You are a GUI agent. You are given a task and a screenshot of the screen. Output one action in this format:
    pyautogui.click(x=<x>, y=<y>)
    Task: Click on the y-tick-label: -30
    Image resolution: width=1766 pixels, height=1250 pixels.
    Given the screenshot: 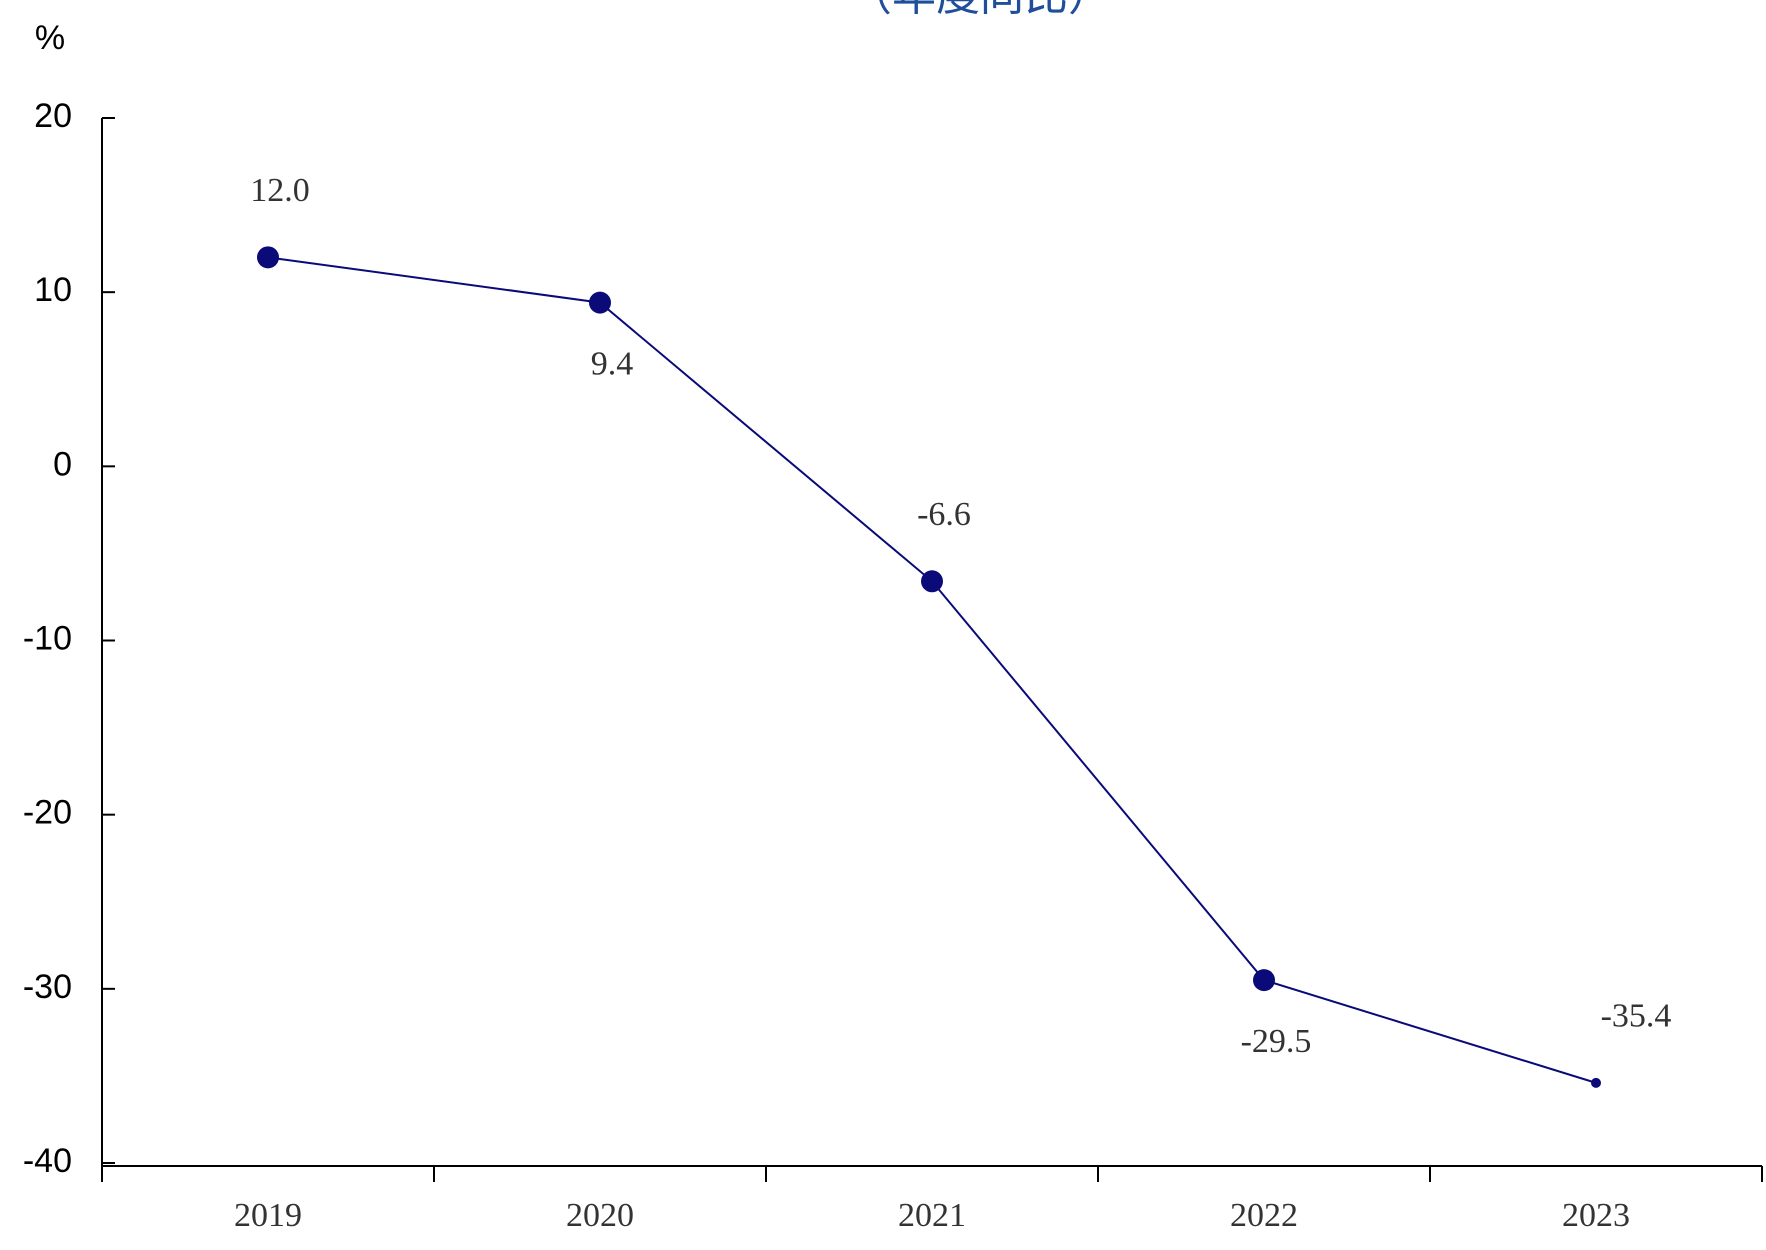 What is the action you would take?
    pyautogui.click(x=47, y=987)
    